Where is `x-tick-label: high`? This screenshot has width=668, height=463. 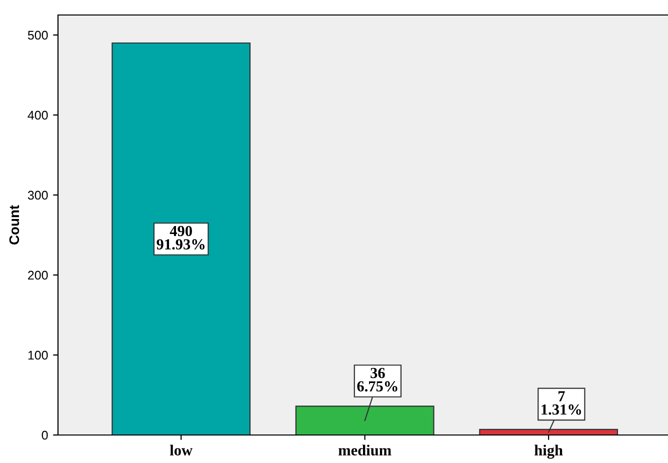 x-tick-label: high is located at coordinates (548, 451).